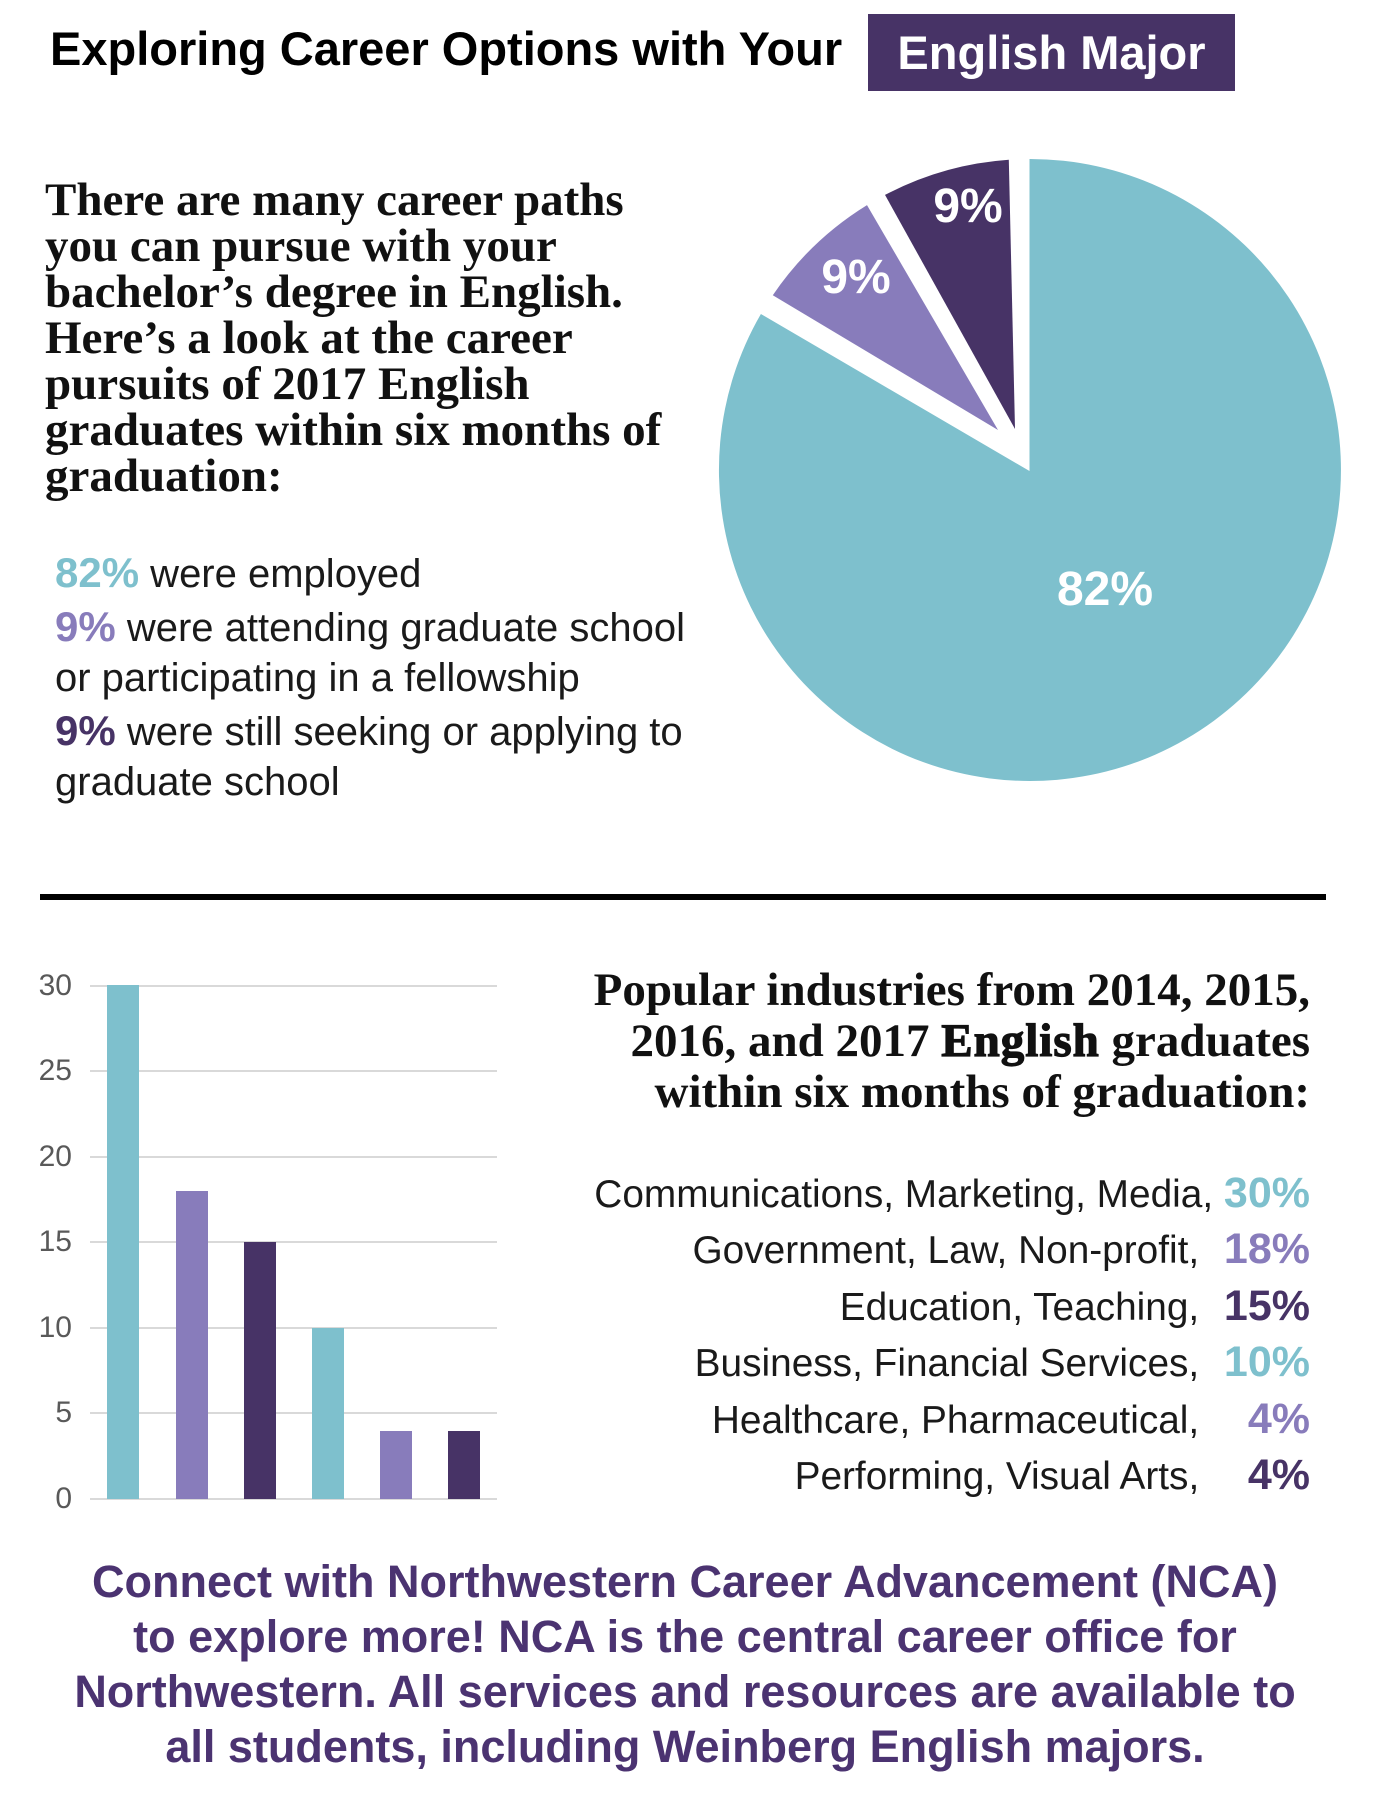  I want to click on svg-text: 82%, so click(1105, 589).